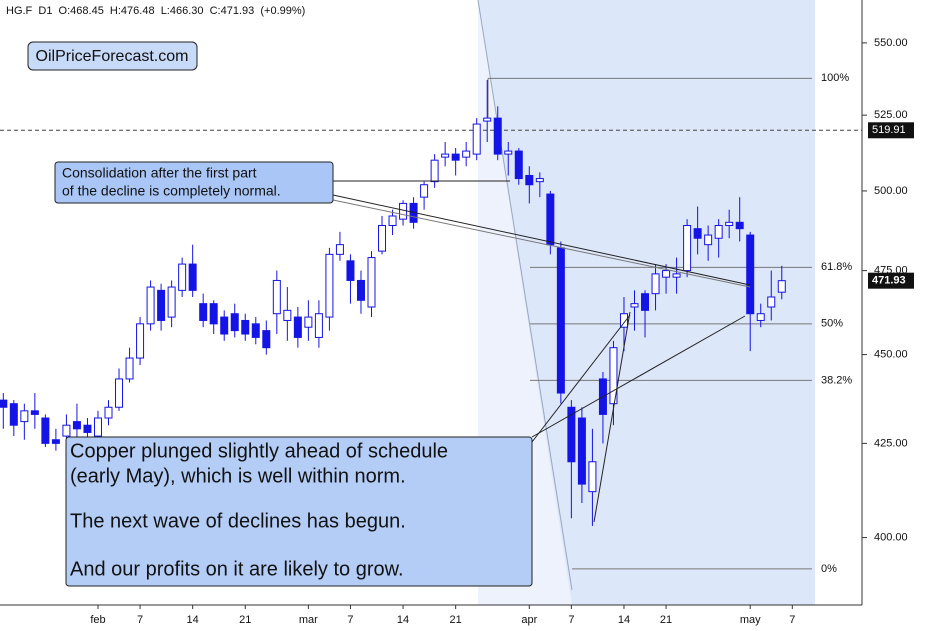  What do you see at coordinates (836, 267) in the screenshot?
I see `fib-label: 61.8%` at bounding box center [836, 267].